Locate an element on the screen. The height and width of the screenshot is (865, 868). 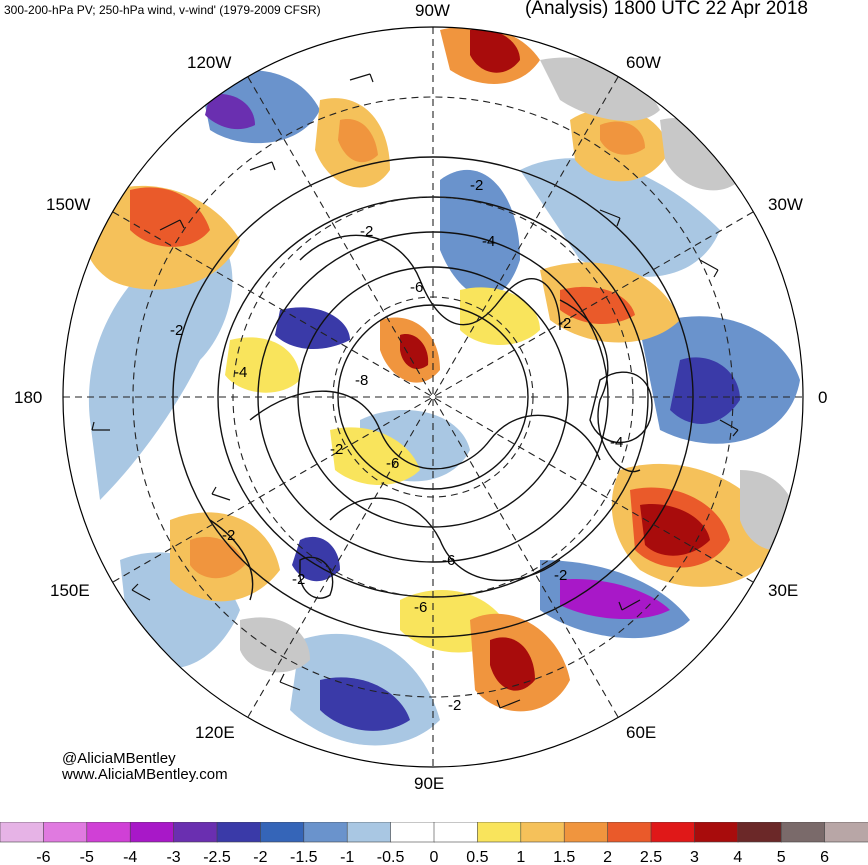
lon-label-150w: 150W is located at coordinates (68, 204).